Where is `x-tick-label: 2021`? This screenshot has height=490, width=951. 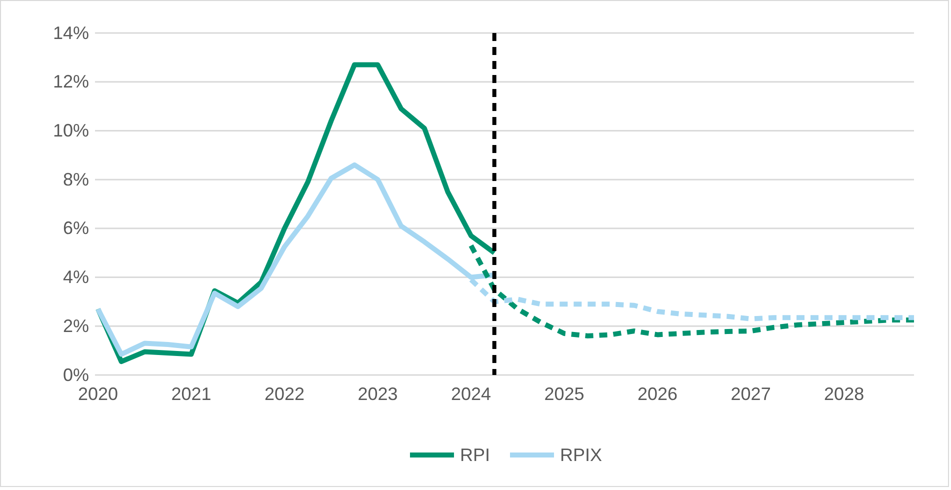 x-tick-label: 2021 is located at coordinates (191, 394).